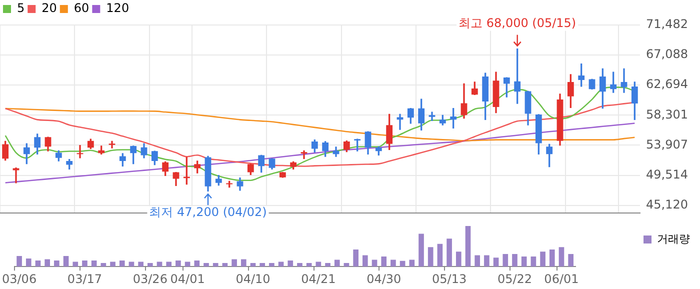  I want to click on x-tick-label: 04/10, so click(253, 279).